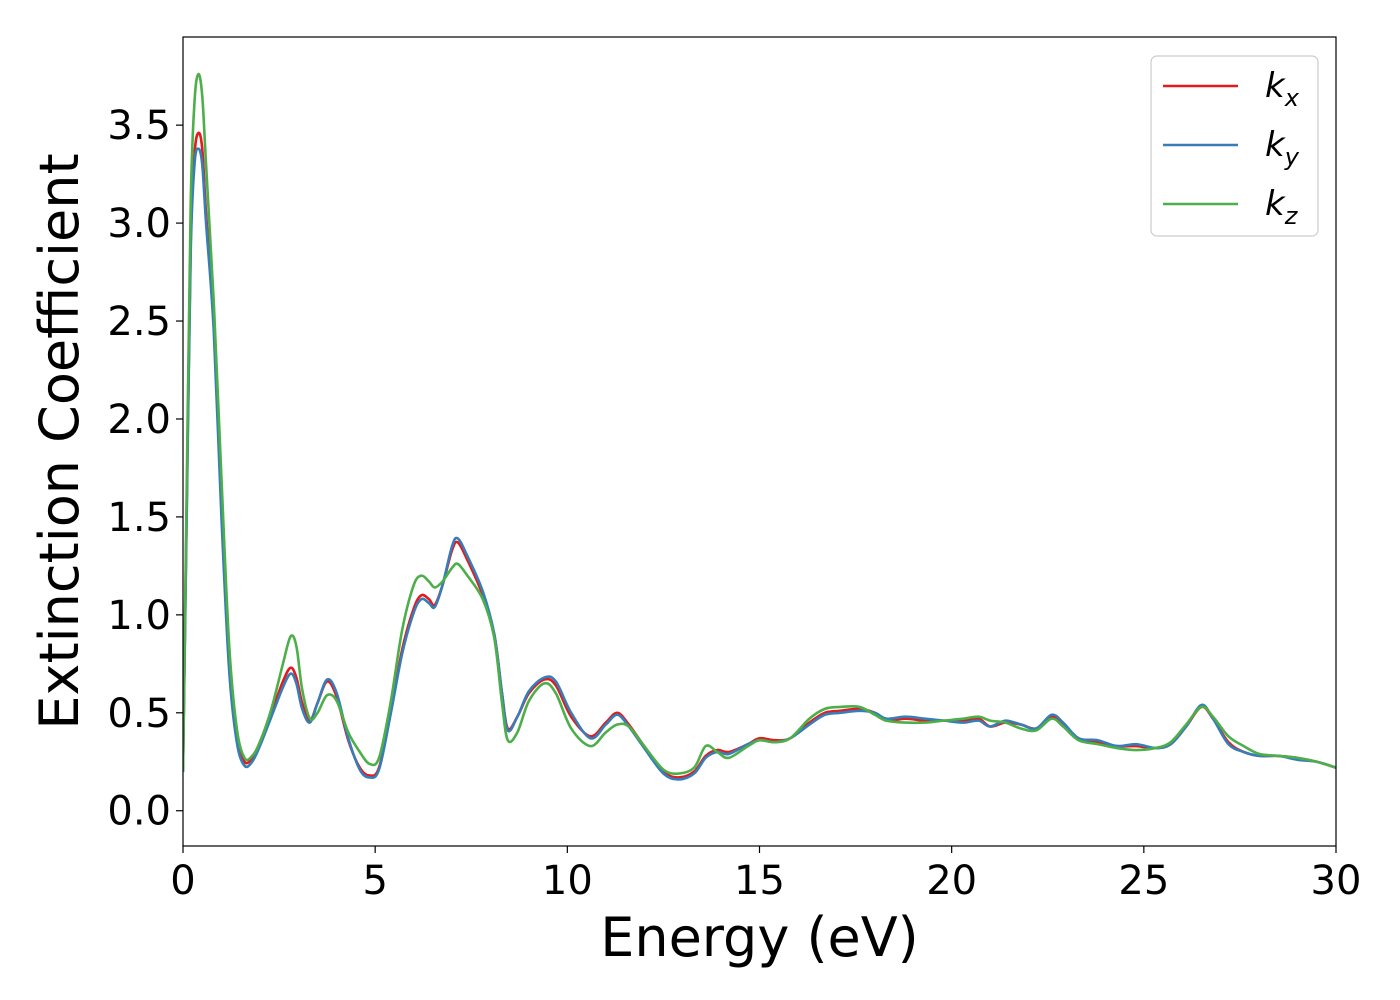 The height and width of the screenshot is (1000, 1400). What do you see at coordinates (759, 881) in the screenshot?
I see `x-tick-label: 15` at bounding box center [759, 881].